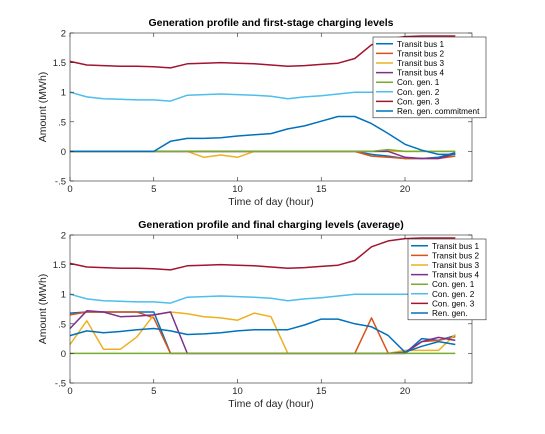  I want to click on legend-label: Ren. gen., so click(450, 313).